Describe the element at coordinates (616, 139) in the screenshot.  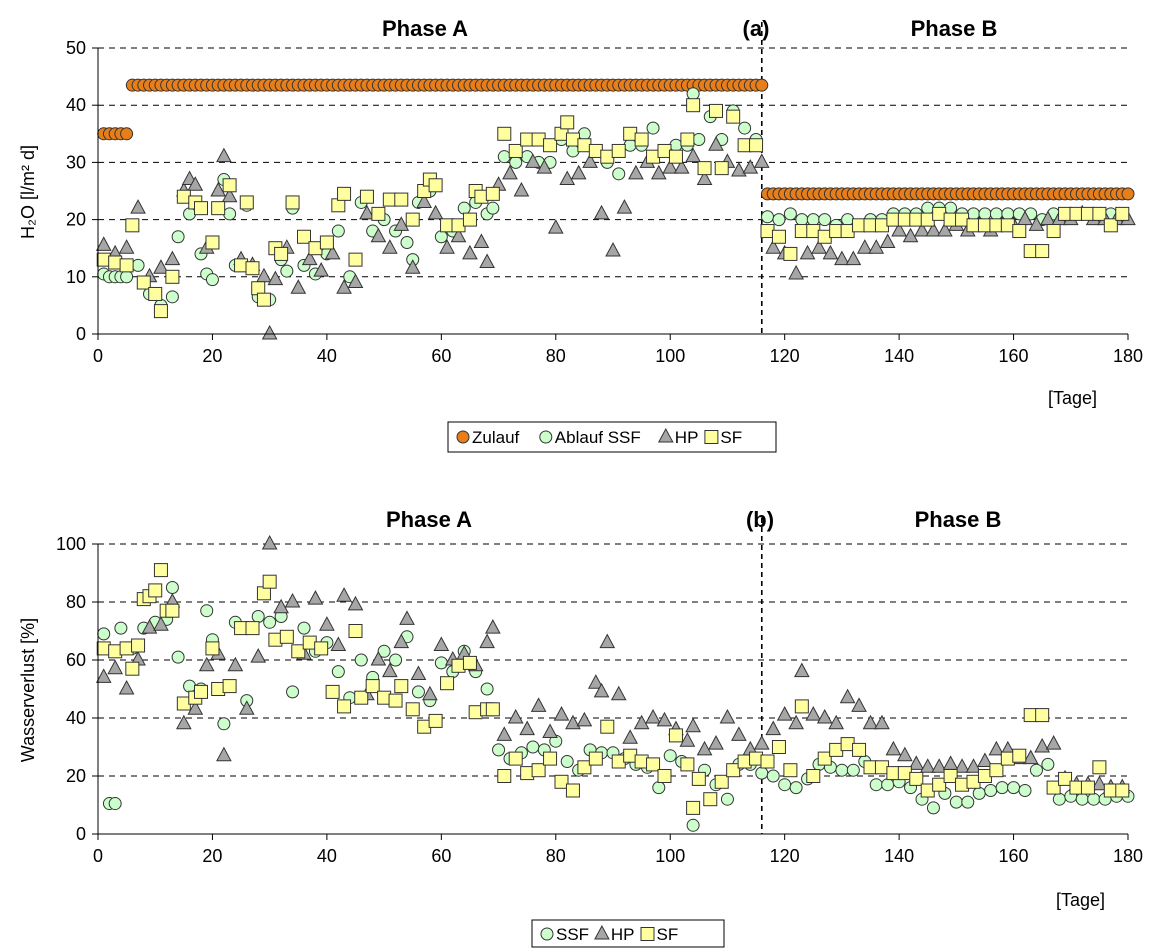
I see `series-zulauf` at that location.